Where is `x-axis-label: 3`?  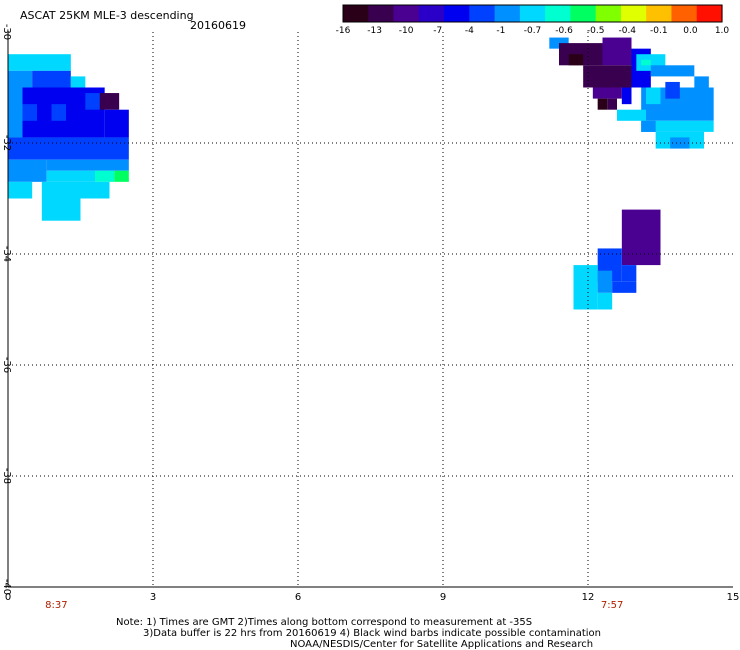 x-axis-label: 3 is located at coordinates (153, 597).